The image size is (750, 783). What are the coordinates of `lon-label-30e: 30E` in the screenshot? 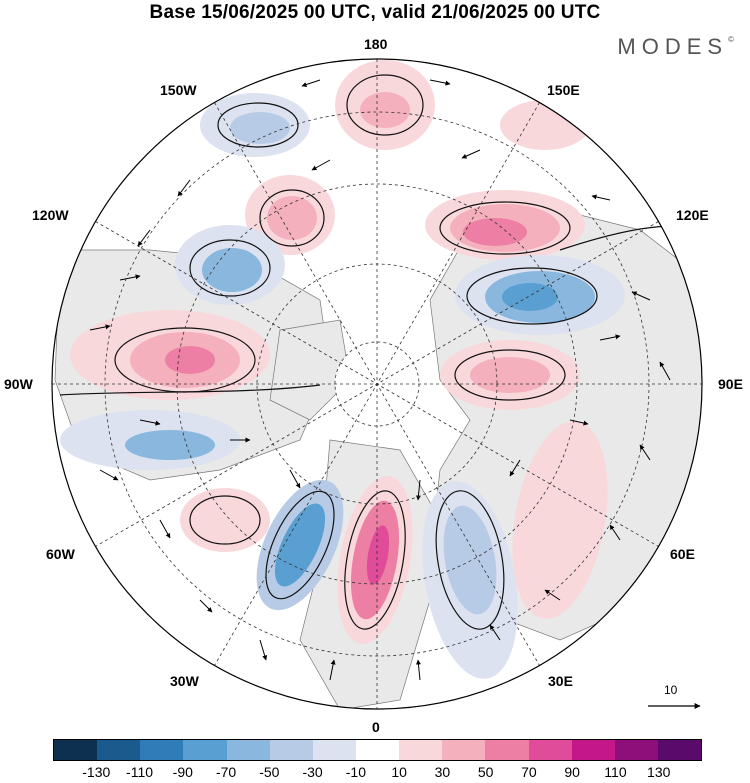 It's located at (560, 681).